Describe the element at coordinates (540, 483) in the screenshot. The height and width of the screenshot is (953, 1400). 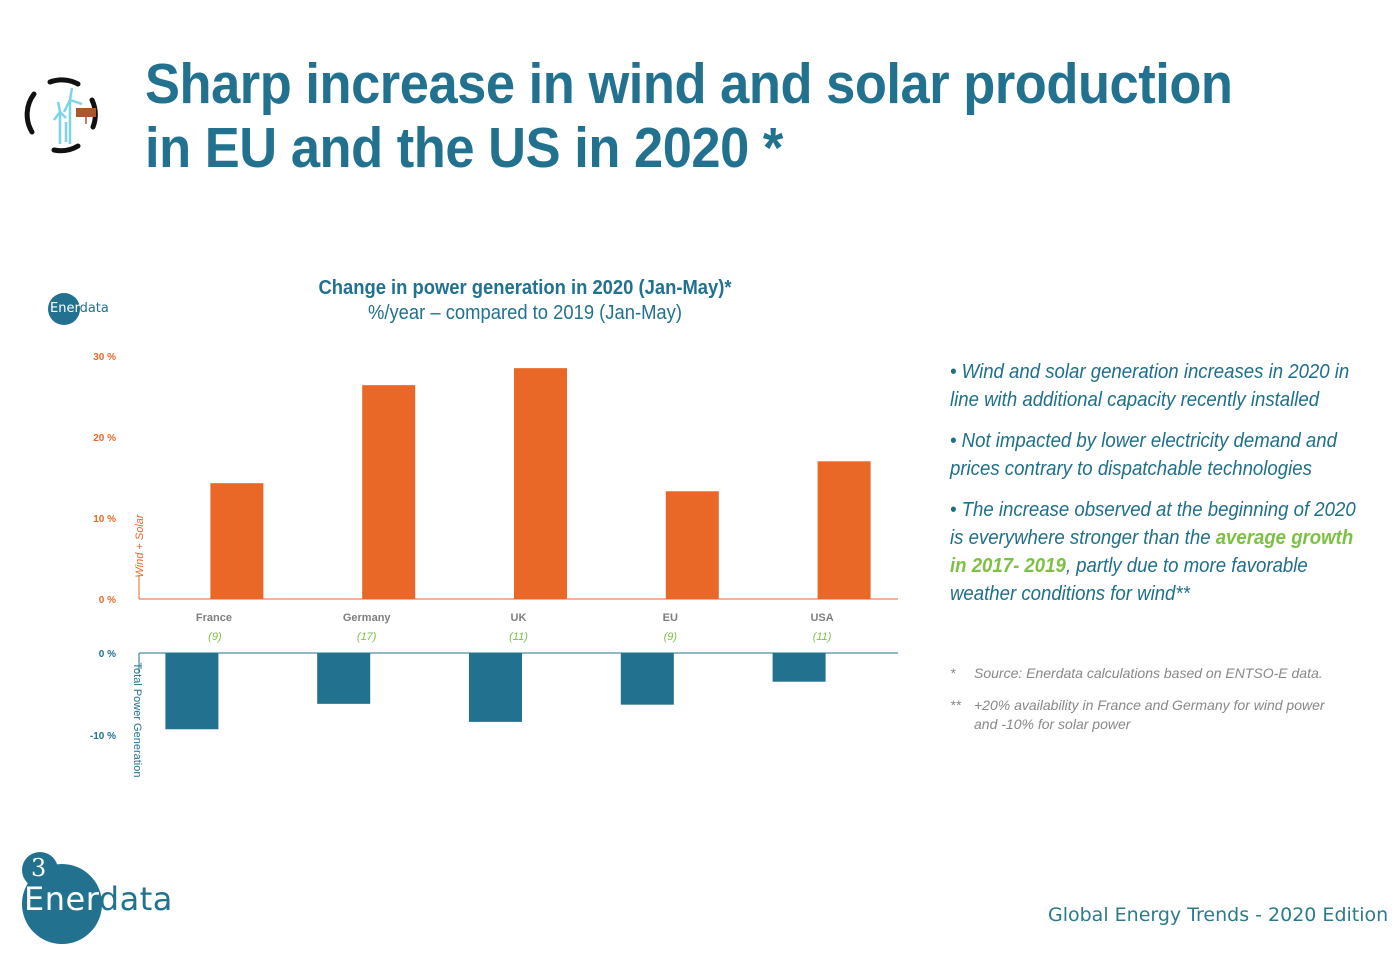
I see `bar-wind-solar-uk` at that location.